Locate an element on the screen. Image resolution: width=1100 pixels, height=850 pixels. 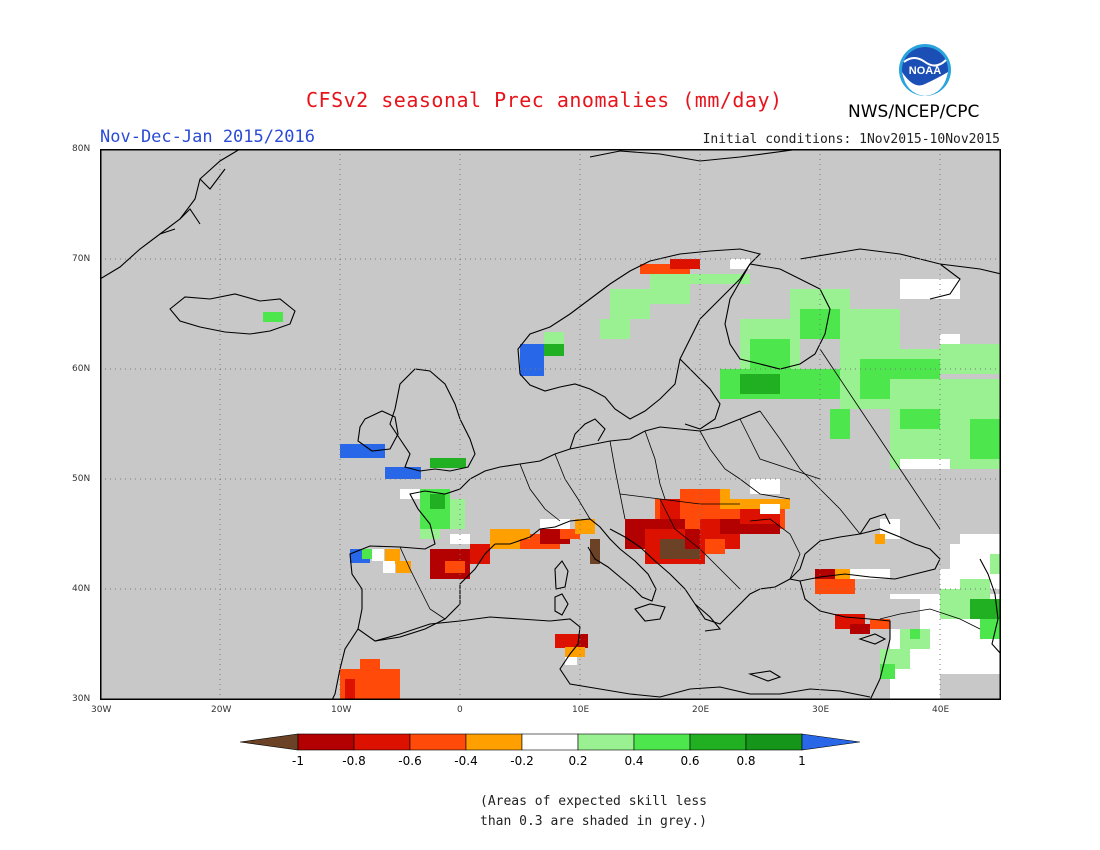
lon-label: 30E is located at coordinates (821, 710).